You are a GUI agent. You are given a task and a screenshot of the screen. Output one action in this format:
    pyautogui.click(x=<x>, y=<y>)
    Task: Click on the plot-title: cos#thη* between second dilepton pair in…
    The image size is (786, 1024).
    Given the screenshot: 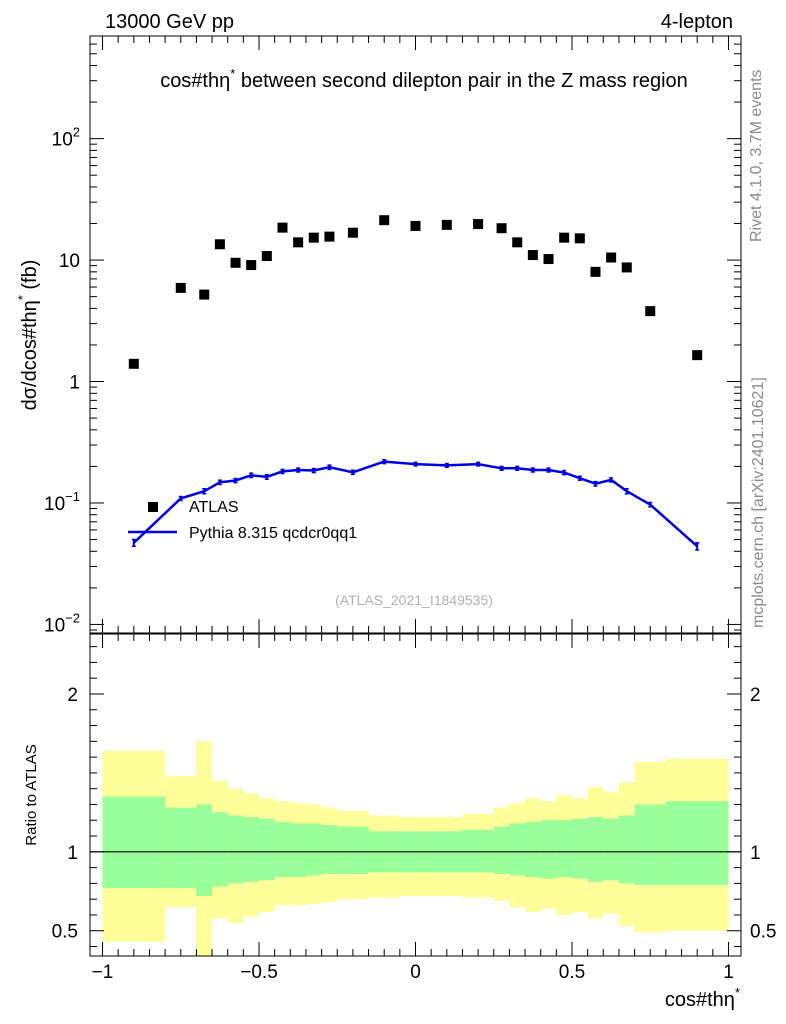 What is the action you would take?
    pyautogui.click(x=424, y=79)
    